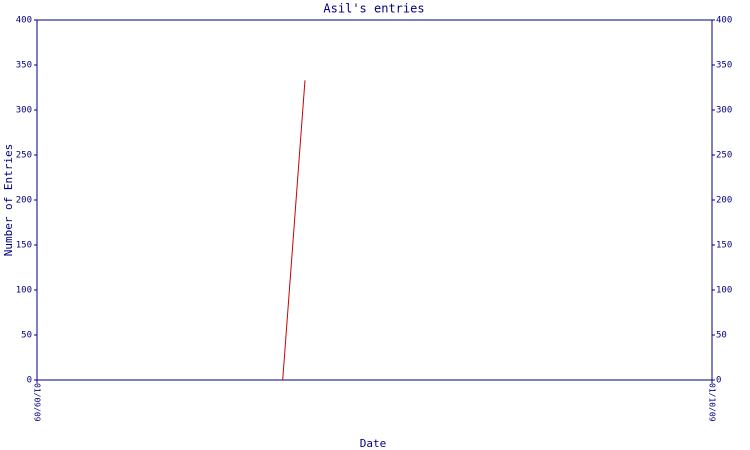  I want to click on y-tick-label: 150, so click(24, 246).